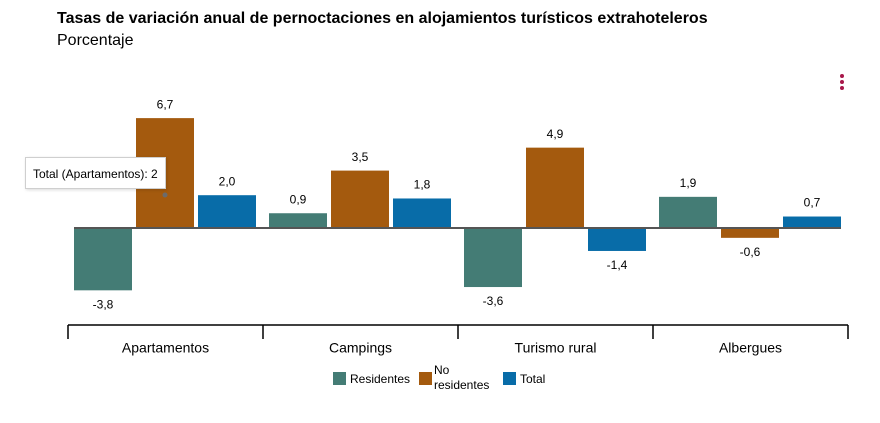 The width and height of the screenshot is (880, 423). Describe the element at coordinates (750, 252) in the screenshot. I see `data-label: -0,6` at that location.